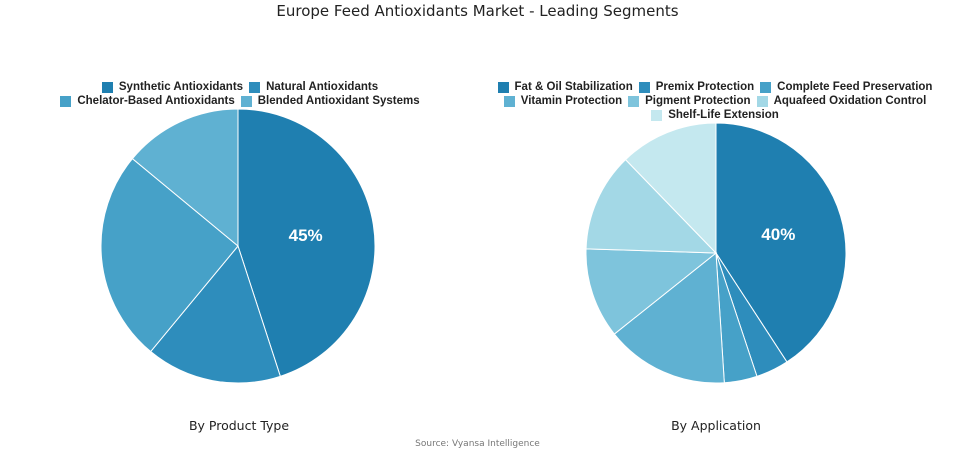 The image size is (955, 454). Describe the element at coordinates (338, 101) in the screenshot. I see `legend-label: Blended Antioxidant Systems` at that location.